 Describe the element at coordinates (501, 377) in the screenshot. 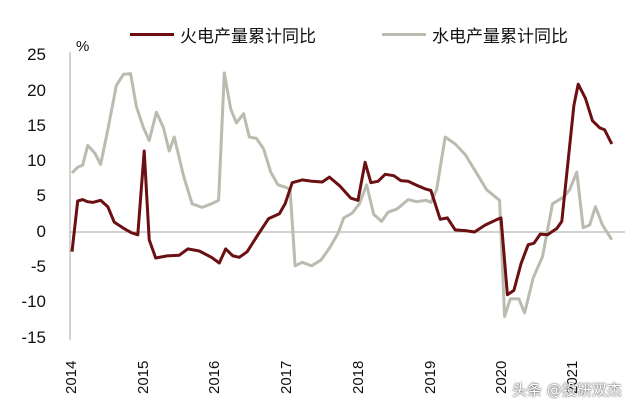

I see `x-tick-label: 2020` at that location.